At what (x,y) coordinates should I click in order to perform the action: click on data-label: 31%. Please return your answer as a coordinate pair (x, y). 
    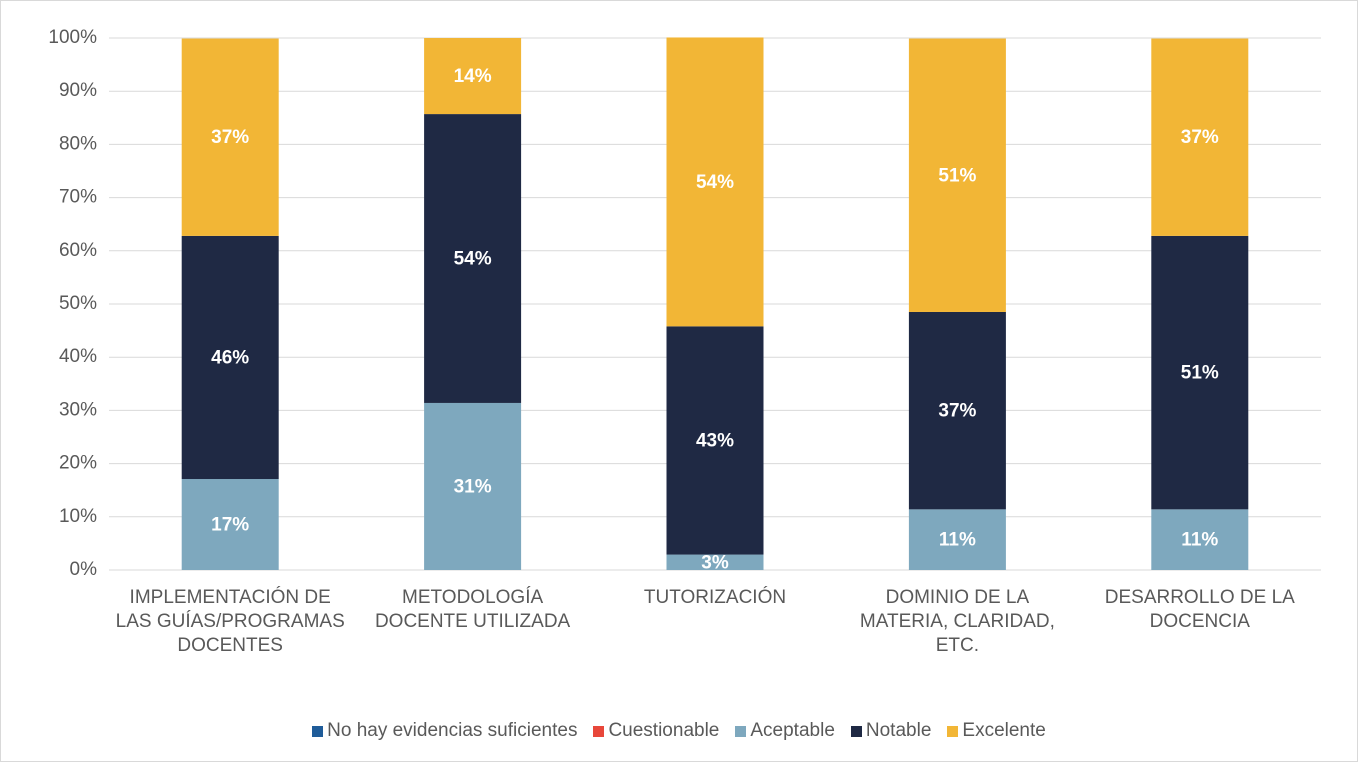
    Looking at the image, I should click on (473, 486).